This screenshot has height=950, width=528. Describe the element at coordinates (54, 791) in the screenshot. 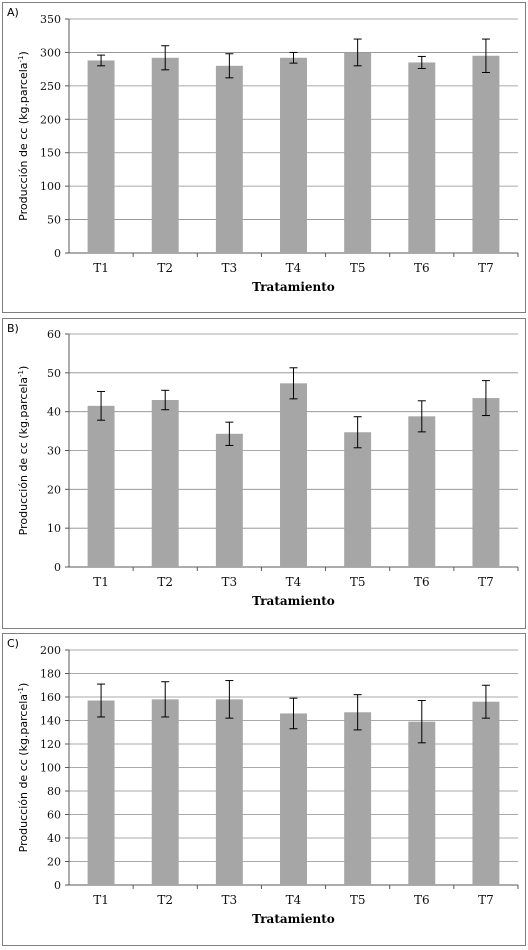

I see `y-tick-label: 80` at that location.